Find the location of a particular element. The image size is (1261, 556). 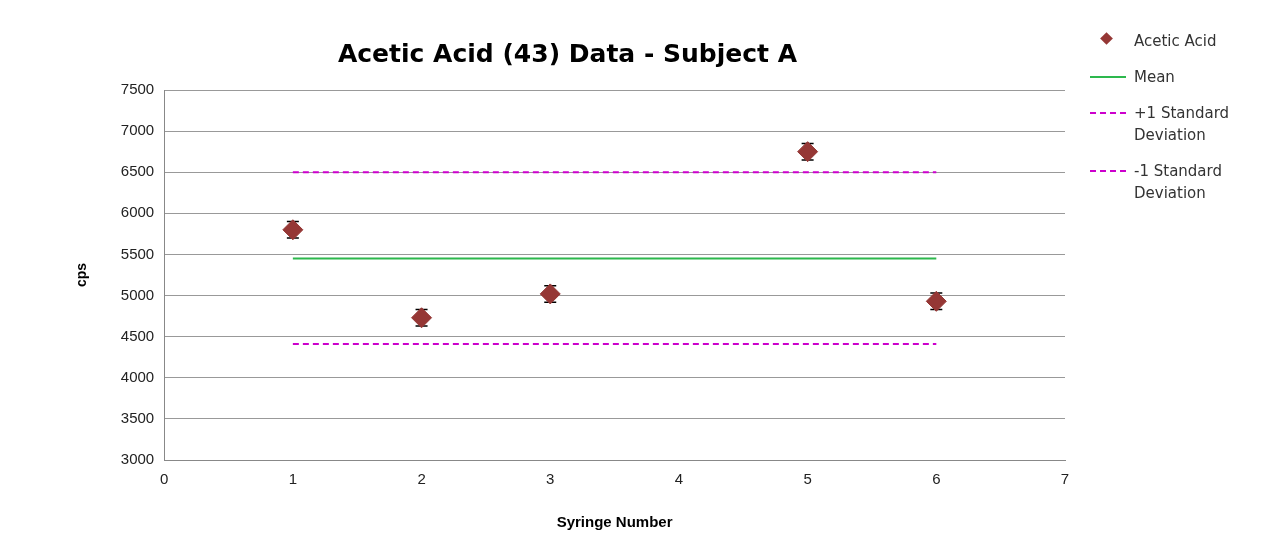

y-tick-label: 3000 is located at coordinates (137, 459).